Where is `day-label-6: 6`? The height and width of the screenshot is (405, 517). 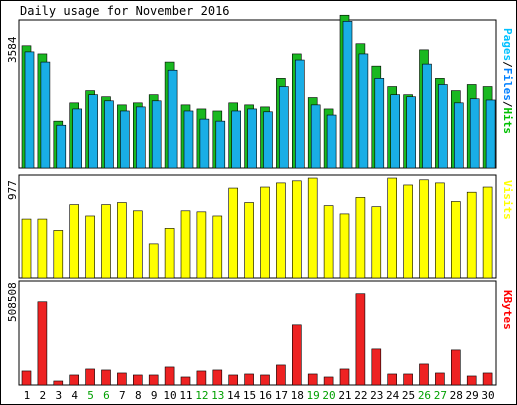 day-label-6: 6 is located at coordinates (106, 395).